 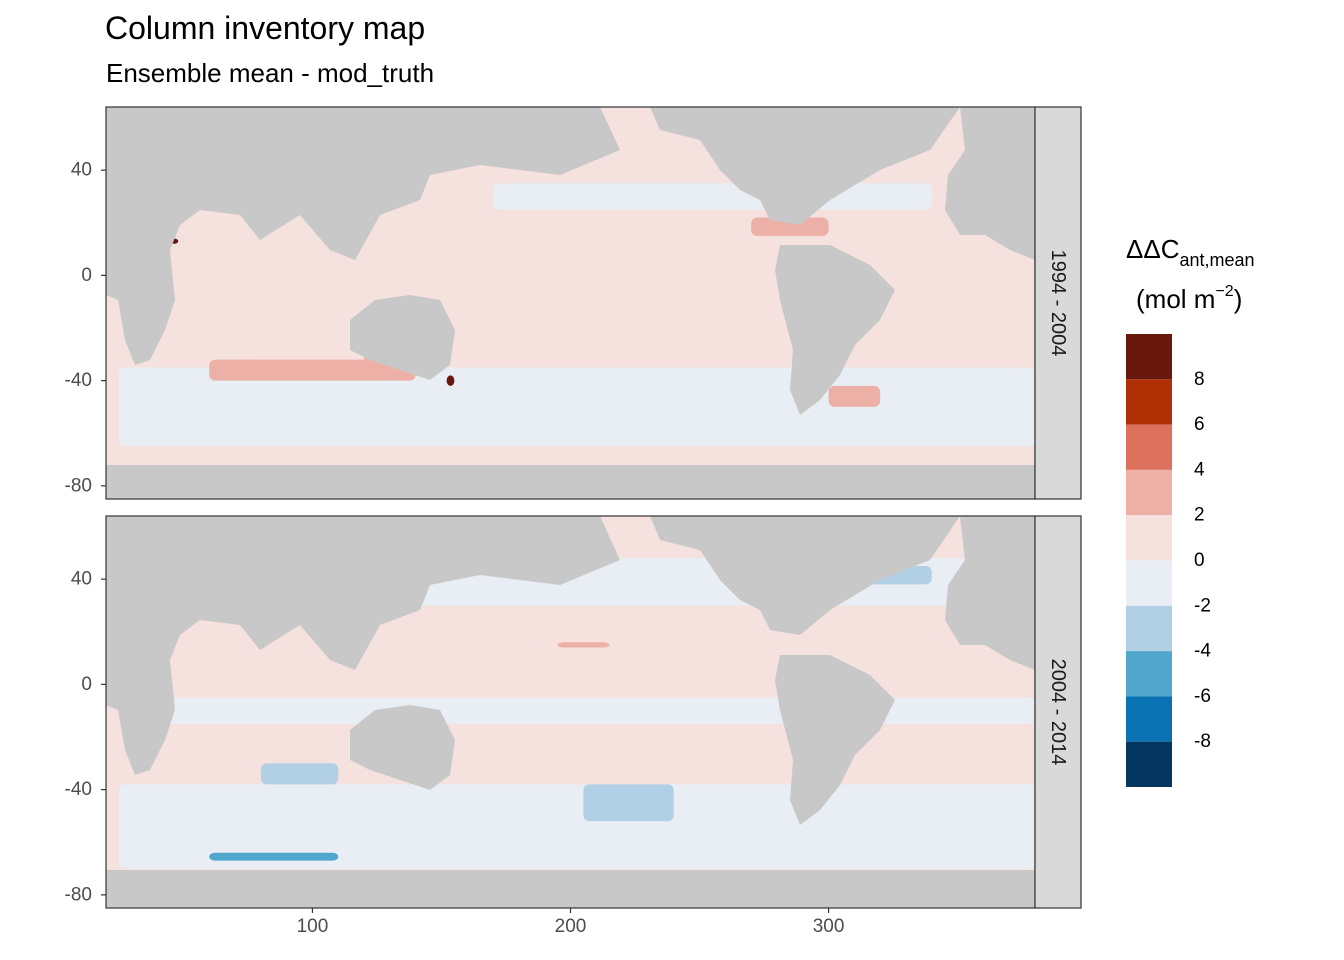 What do you see at coordinates (1202, 605) in the screenshot?
I see `legend-tick-label: -2` at bounding box center [1202, 605].